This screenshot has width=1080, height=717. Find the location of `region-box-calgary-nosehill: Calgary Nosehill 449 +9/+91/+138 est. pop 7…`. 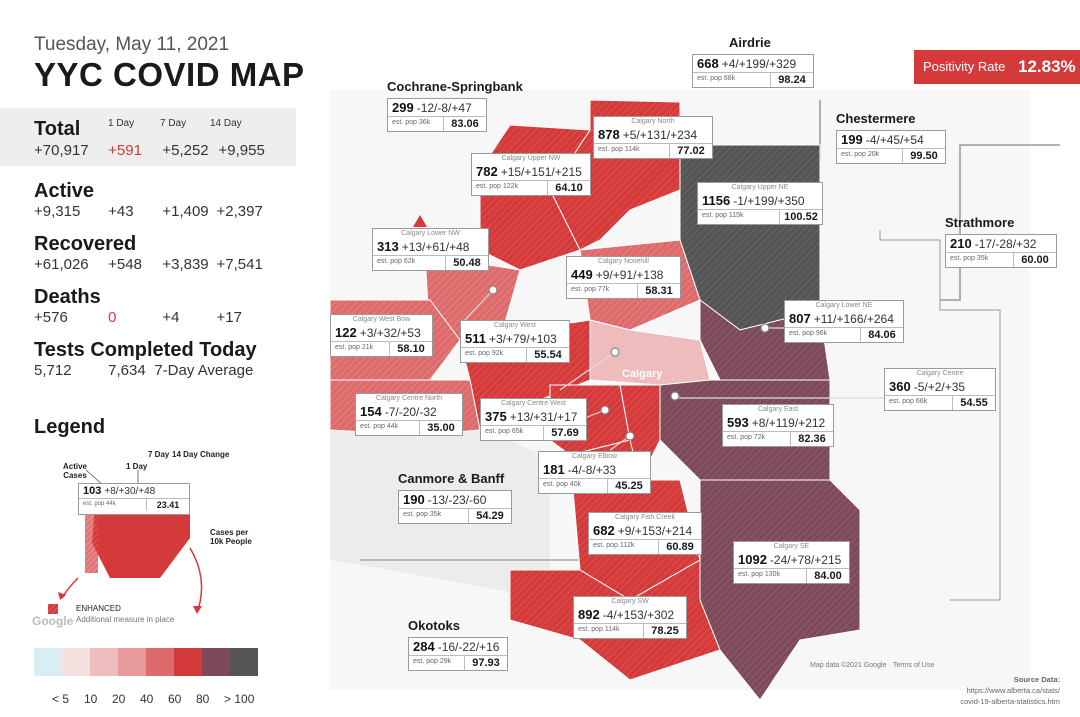

region-box-calgary-nosehill: Calgary Nosehill 449 +9/+91/+138 est. pop 7… is located at coordinates (623, 277).